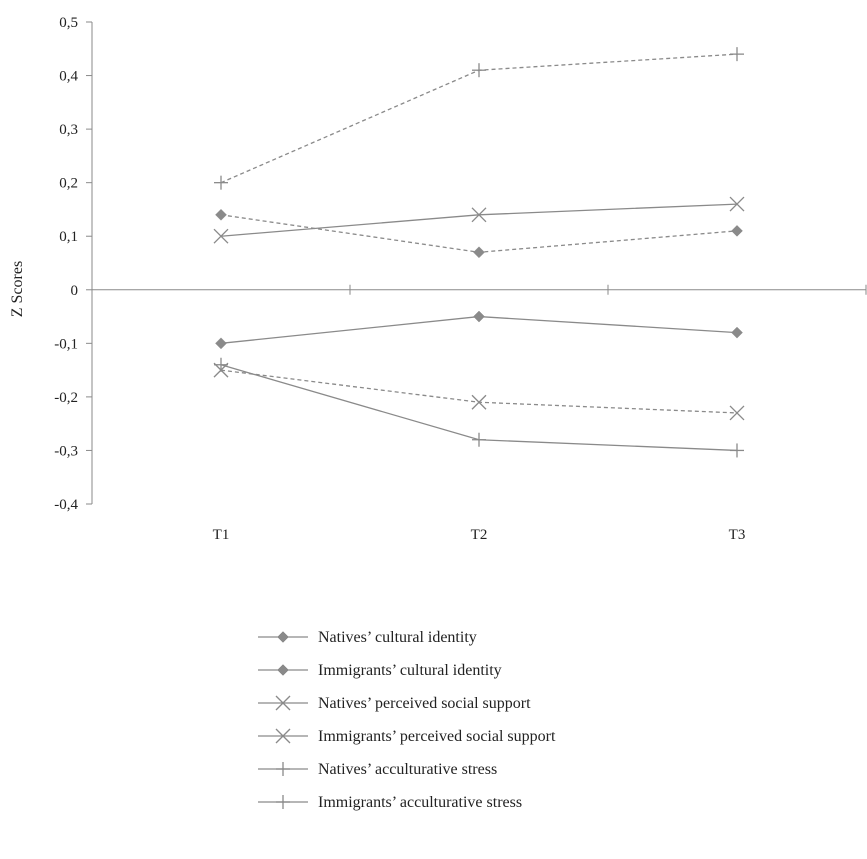 The height and width of the screenshot is (859, 867). Describe the element at coordinates (73, 264) in the screenshot. I see `y-axis-ticks: 0,5 0,4 0,3 0,2 0,1 0 -0,1 -0,2 -0,3 -0,4` at that location.